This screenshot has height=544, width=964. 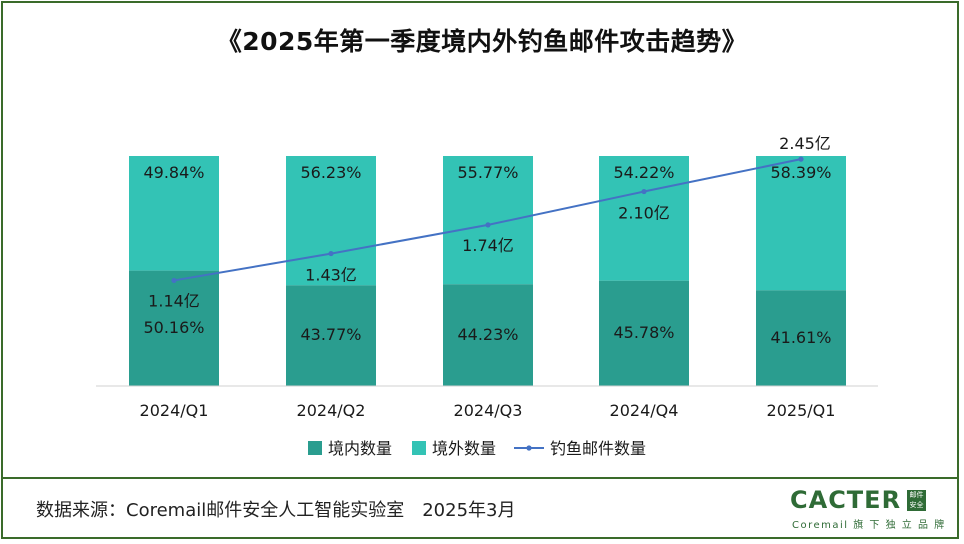 I want to click on data-label-line: 1.43亿, so click(x=331, y=275).